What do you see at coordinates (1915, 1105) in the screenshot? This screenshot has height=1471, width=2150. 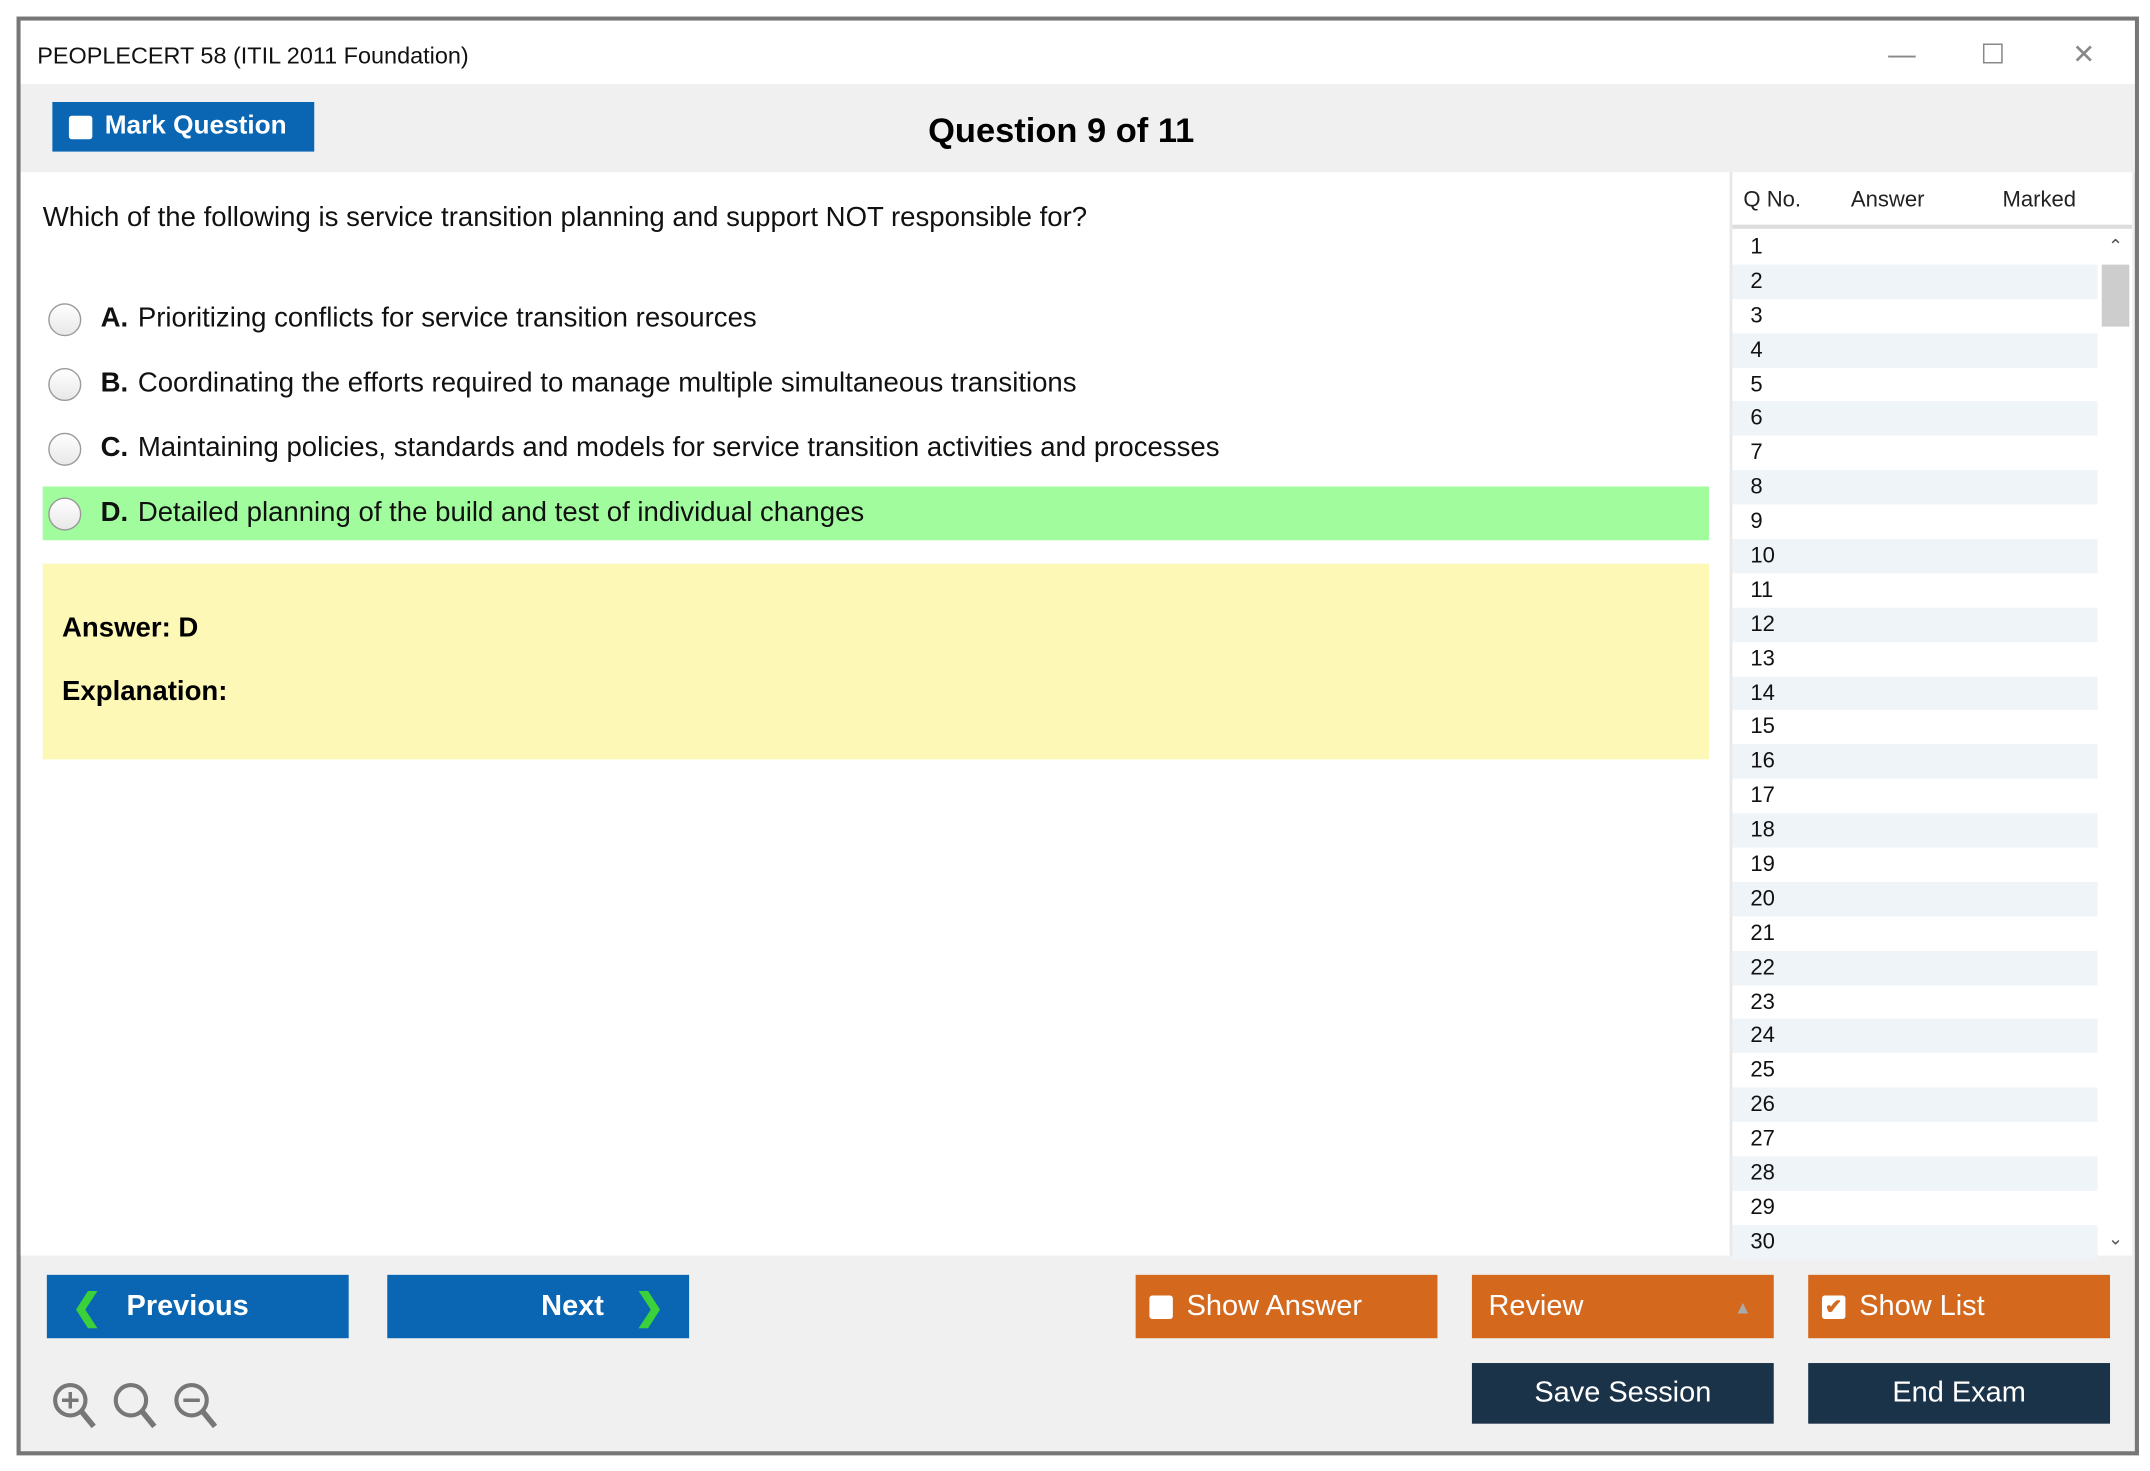 I see `list-row: 26` at bounding box center [1915, 1105].